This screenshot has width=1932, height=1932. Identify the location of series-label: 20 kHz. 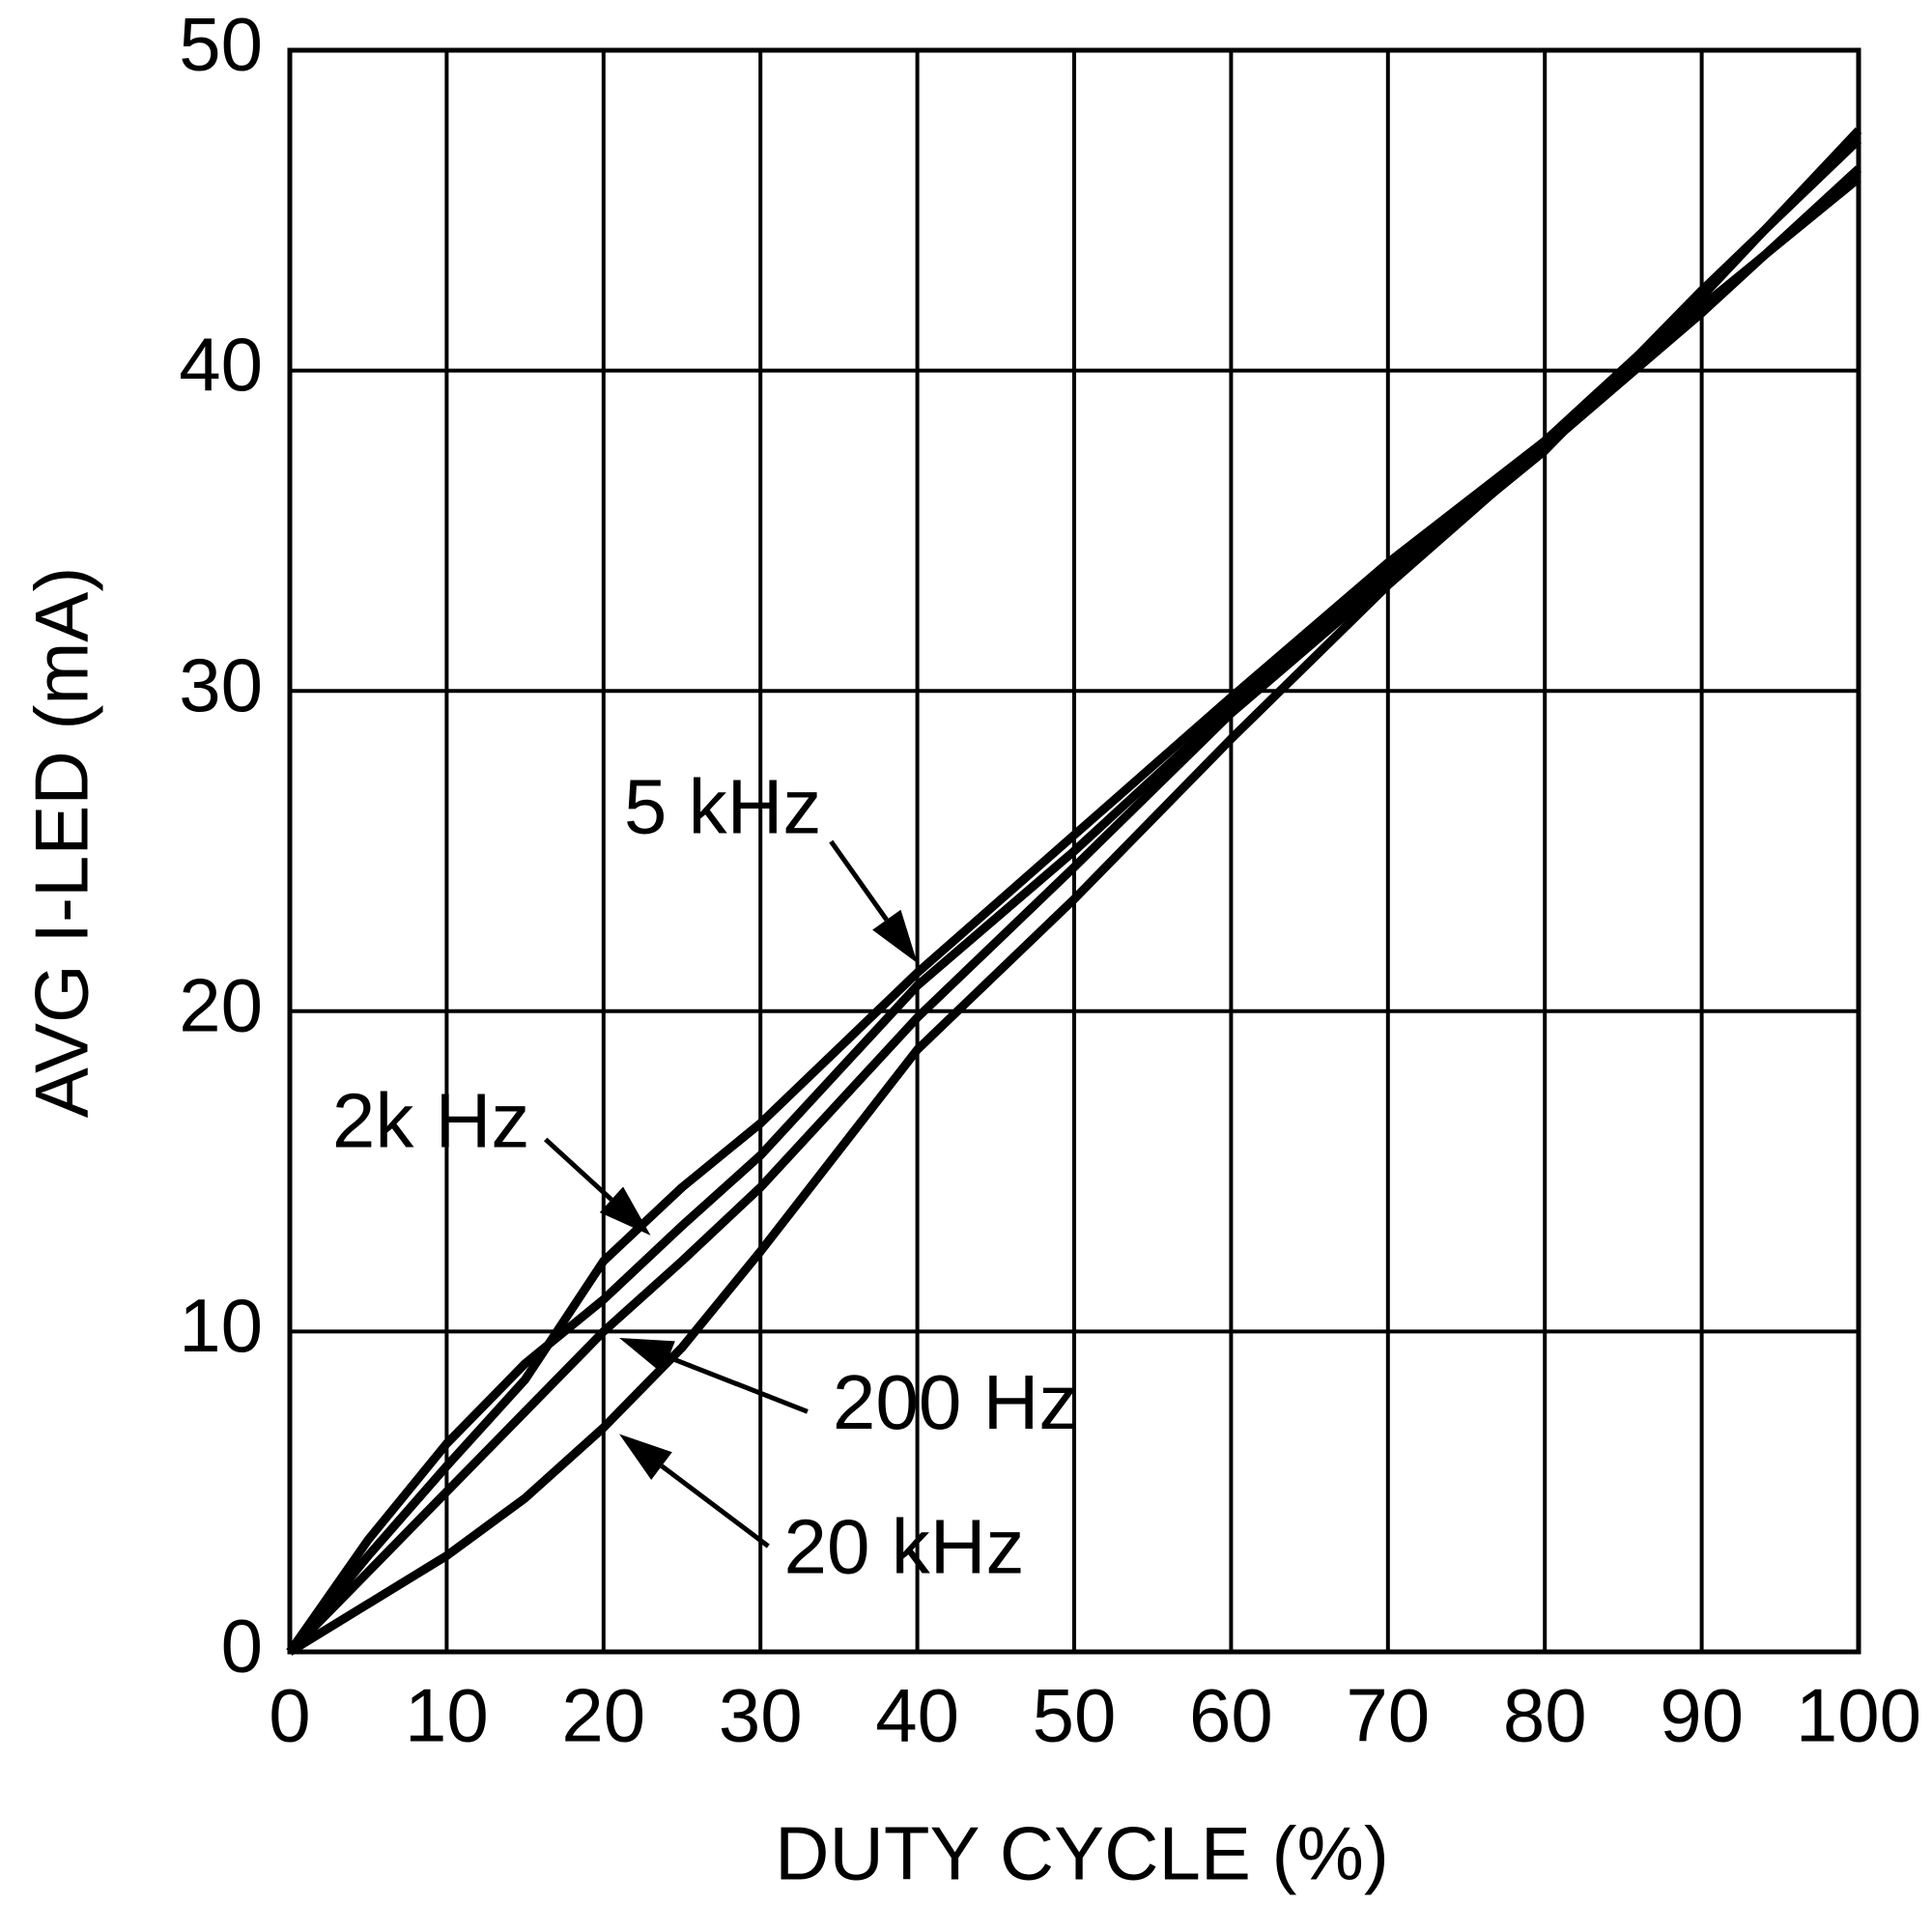
(904, 1546).